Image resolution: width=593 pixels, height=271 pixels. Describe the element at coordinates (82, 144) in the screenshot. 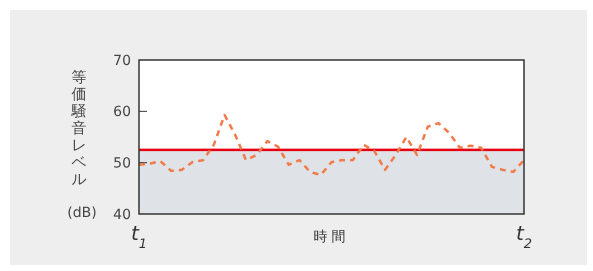

I see `y-axis-title: 等価騒音レベル (dB)` at that location.